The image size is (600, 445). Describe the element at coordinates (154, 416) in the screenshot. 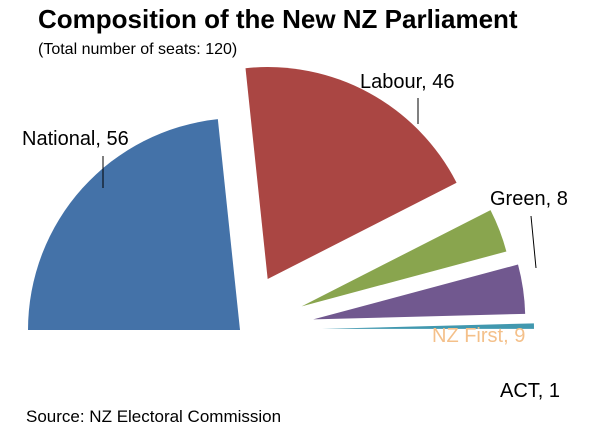

I see `chart-source: Source: NZ Electoral Commission` at that location.